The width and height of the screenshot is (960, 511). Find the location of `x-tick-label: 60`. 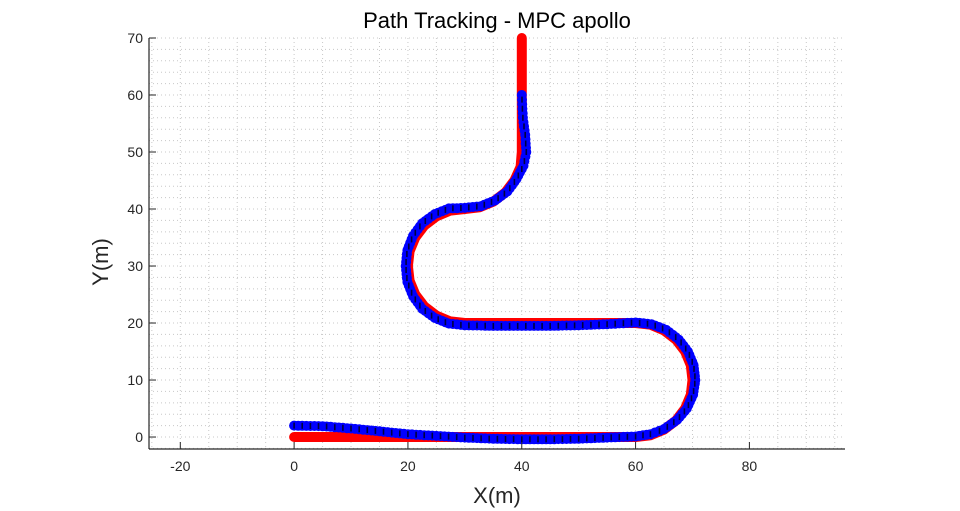

x-tick-label: 60 is located at coordinates (636, 466).